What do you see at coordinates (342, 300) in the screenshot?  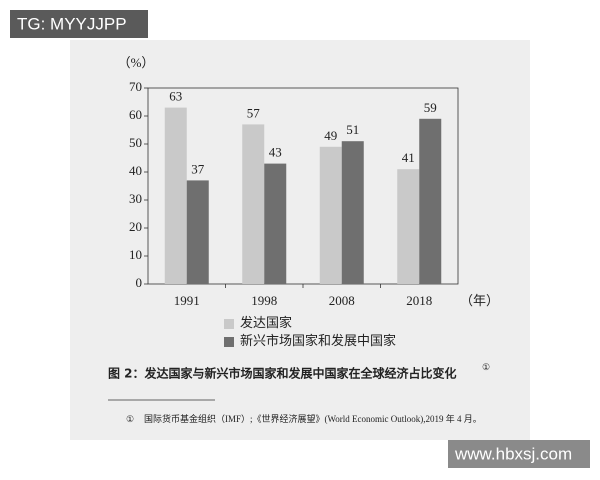 I see `x-tick-label: 2008` at bounding box center [342, 300].